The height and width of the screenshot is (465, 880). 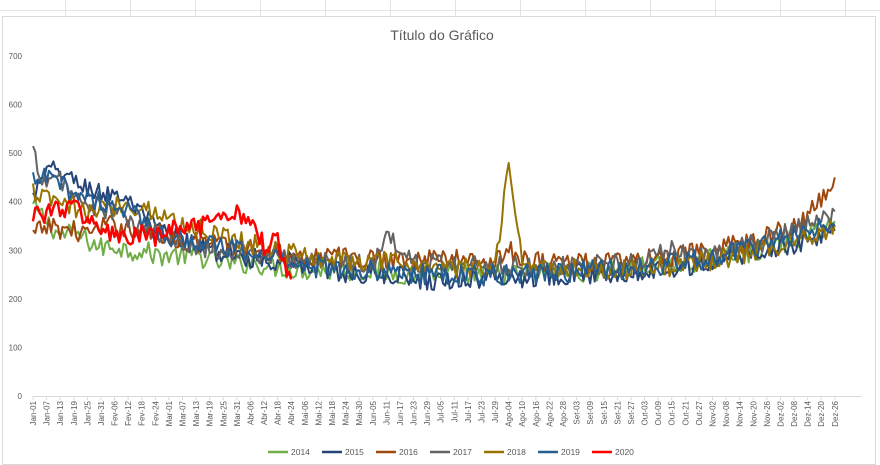 What do you see at coordinates (740, 413) in the screenshot?
I see `x-tick-label: Nov-14` at bounding box center [740, 413].